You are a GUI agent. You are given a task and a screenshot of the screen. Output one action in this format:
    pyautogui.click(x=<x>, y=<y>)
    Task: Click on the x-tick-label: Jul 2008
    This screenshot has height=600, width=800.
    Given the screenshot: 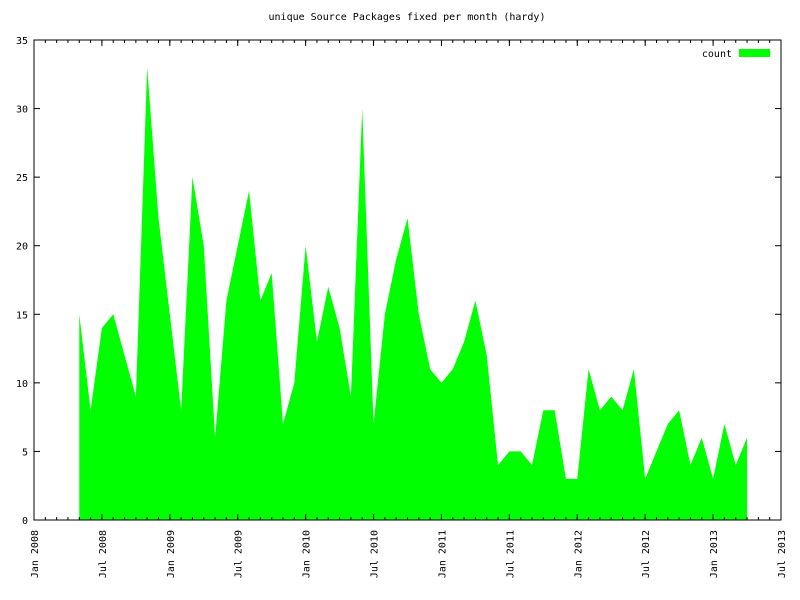 What is the action you would take?
    pyautogui.click(x=103, y=554)
    